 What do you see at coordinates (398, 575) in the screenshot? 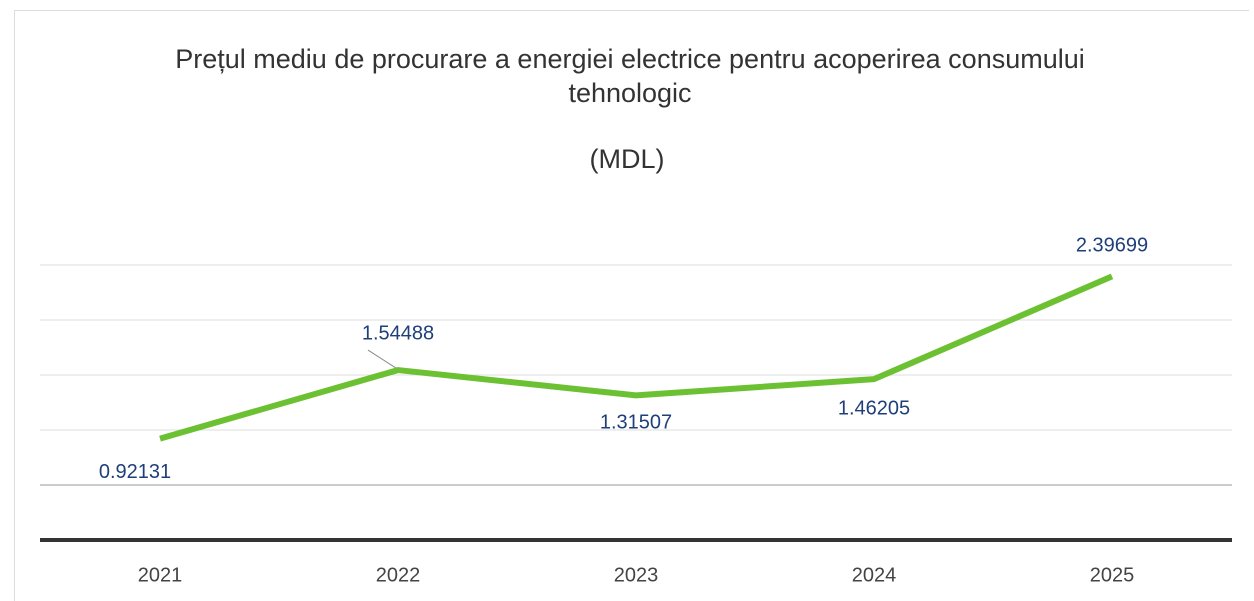
I see `x-tick-label: 2022` at bounding box center [398, 575].